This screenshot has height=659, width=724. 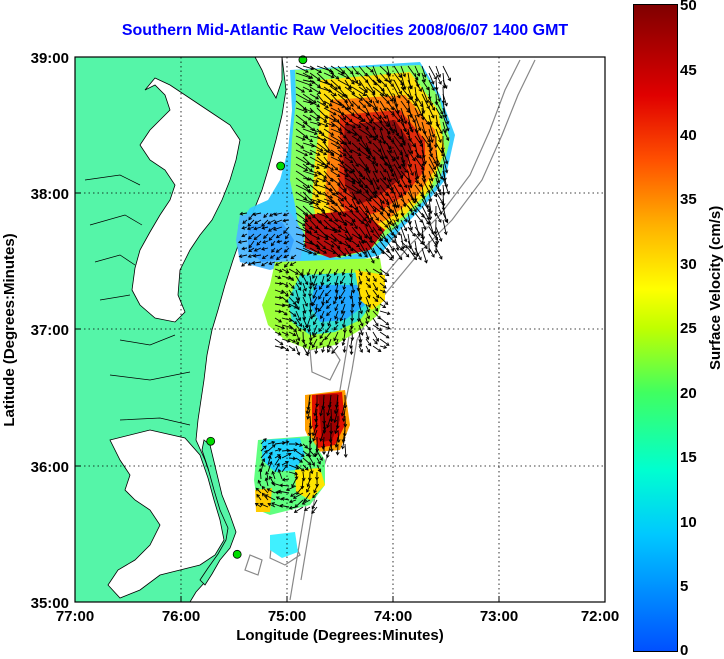 What do you see at coordinates (137, 300) in the screenshot?
I see `river-inlets` at bounding box center [137, 300].